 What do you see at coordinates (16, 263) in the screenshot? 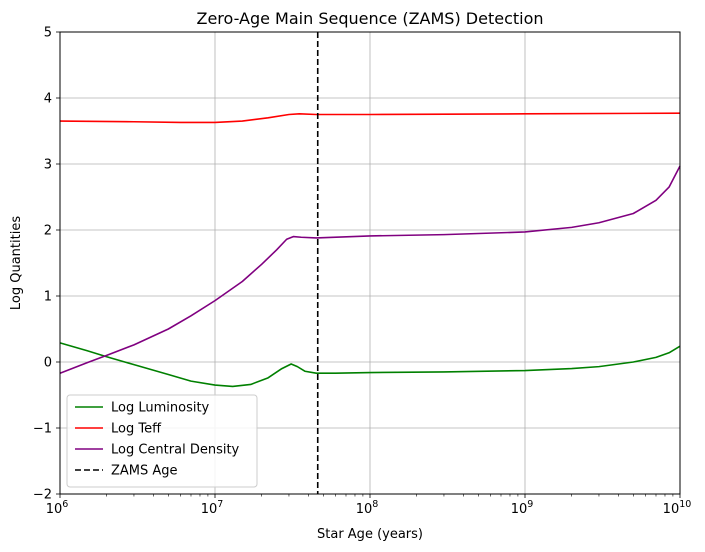
I see `y-axis-label: Log Quantities` at bounding box center [16, 263].